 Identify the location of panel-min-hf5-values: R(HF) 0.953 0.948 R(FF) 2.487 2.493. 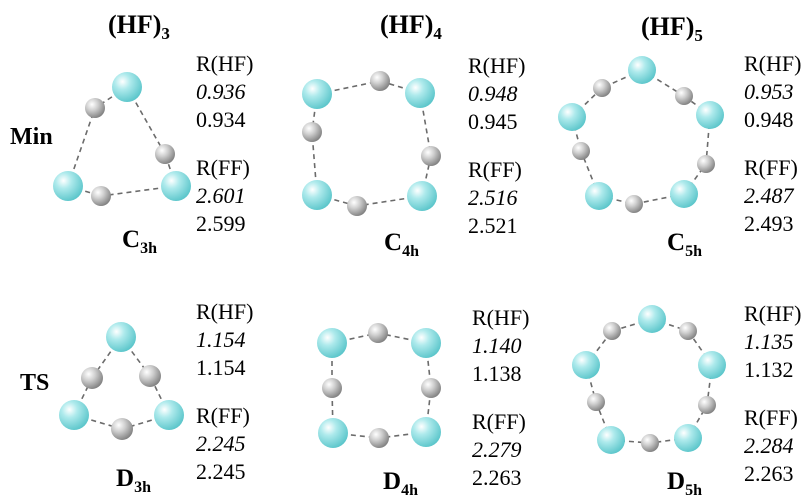
(772, 144).